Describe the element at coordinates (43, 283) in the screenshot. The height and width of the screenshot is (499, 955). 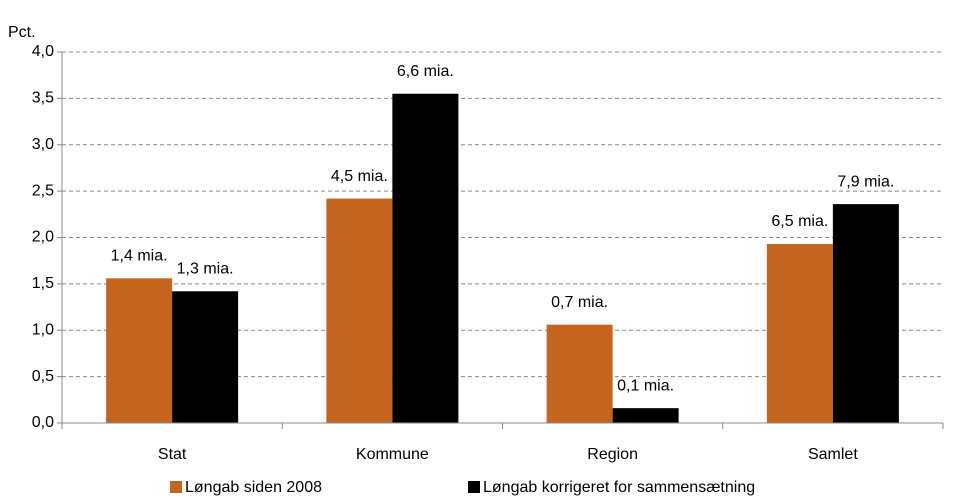
I see `y-tick-label: 1,5` at that location.